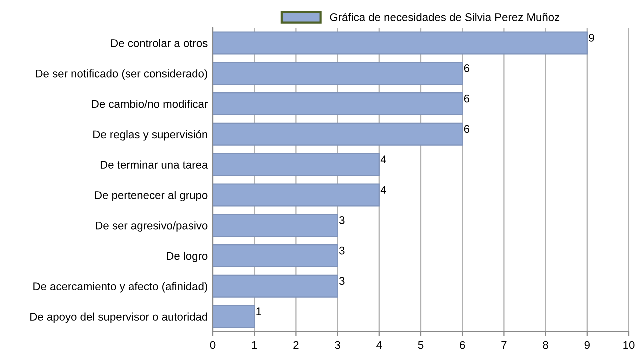  Describe the element at coordinates (121, 287) in the screenshot. I see `y-tick-label: De acercamiento y afecto (afinidad)` at that location.